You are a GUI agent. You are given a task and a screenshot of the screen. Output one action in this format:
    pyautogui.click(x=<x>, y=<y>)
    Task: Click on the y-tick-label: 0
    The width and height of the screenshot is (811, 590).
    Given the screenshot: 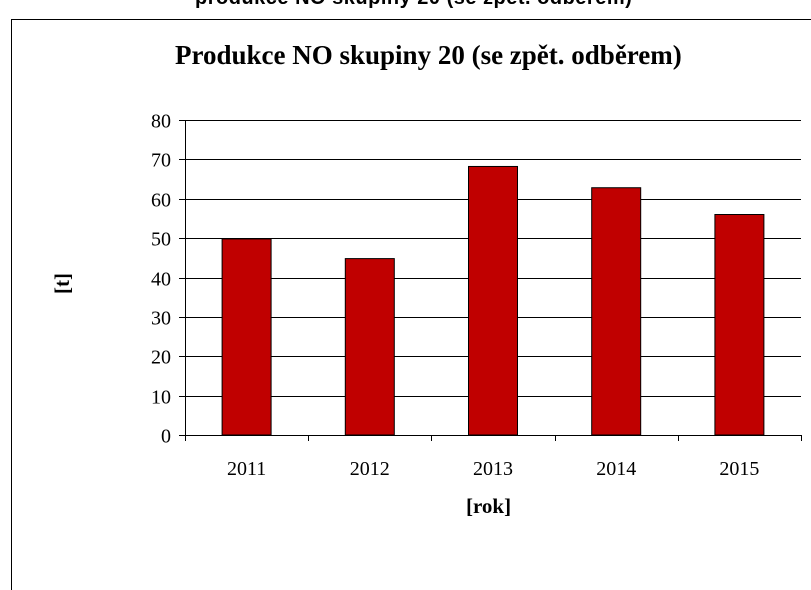 What is the action you would take?
    pyautogui.click(x=166, y=437)
    